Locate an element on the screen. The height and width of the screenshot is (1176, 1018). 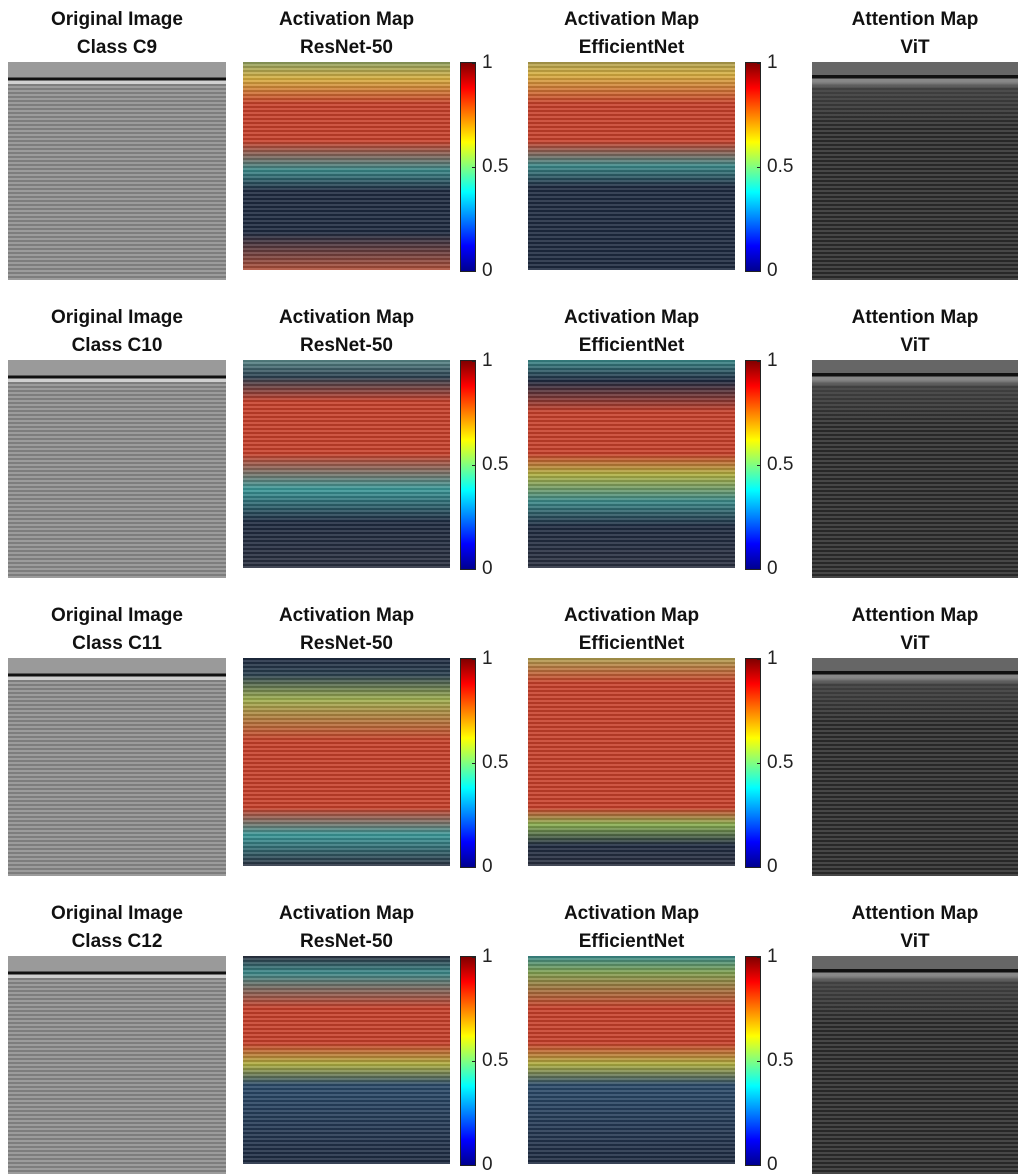
panel-title: Class C11 is located at coordinates (117, 643).